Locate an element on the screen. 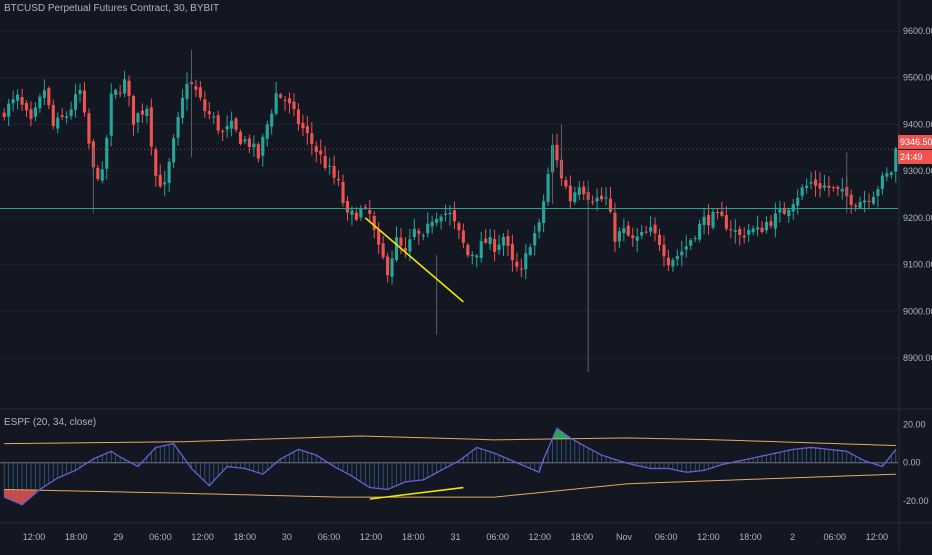  time-tick-label: 12:00 is located at coordinates (34, 537).